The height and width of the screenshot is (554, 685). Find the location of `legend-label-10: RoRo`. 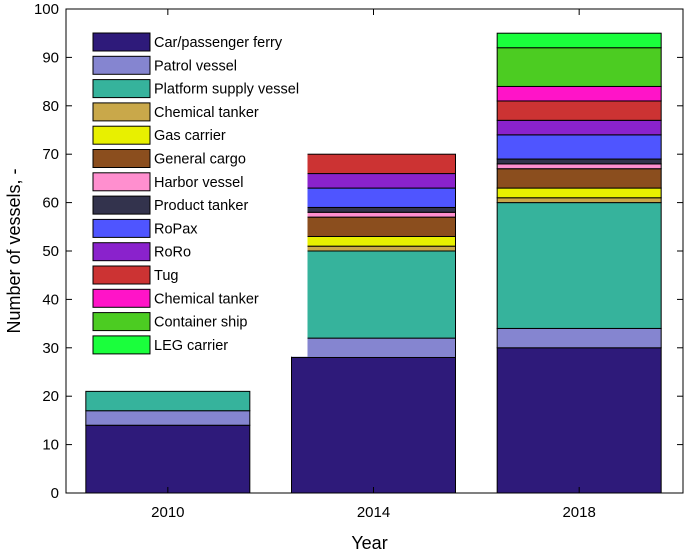

legend-label-10: RoRo is located at coordinates (172, 253).